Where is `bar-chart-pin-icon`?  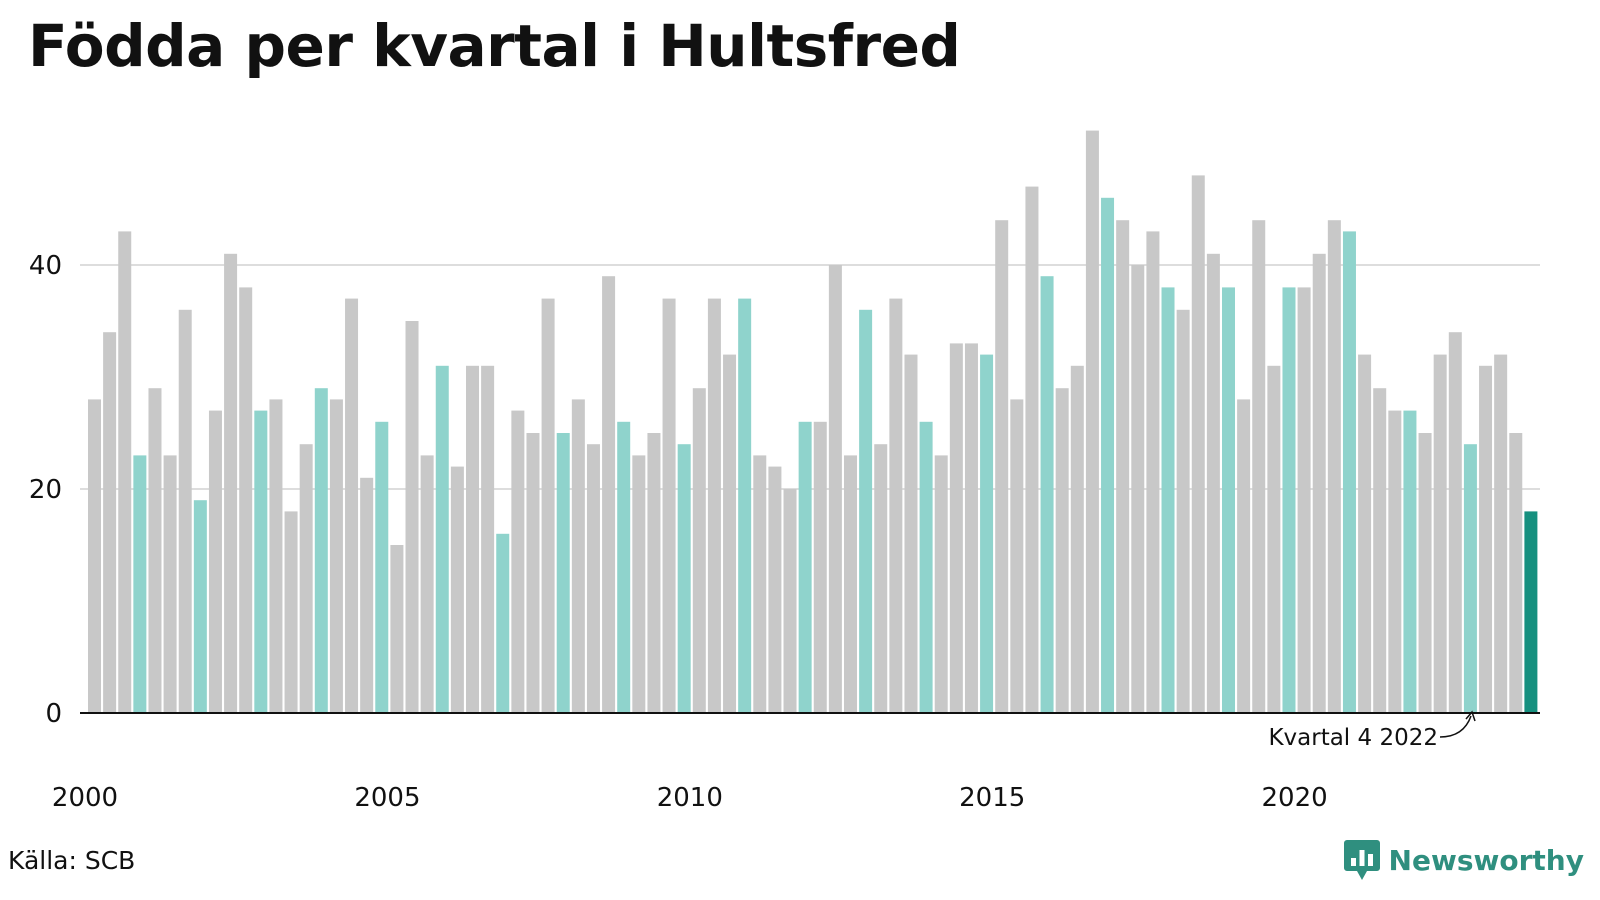 bar-chart-pin-icon is located at coordinates (1361, 860).